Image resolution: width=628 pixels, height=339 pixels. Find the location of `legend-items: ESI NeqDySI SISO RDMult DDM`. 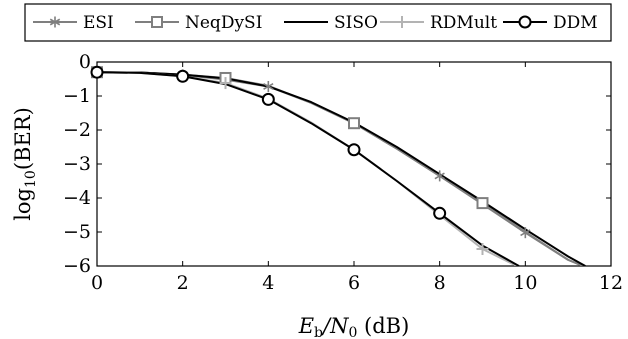

legend-items: ESI NeqDySI SISO RDMult DDM is located at coordinates (315, 23).